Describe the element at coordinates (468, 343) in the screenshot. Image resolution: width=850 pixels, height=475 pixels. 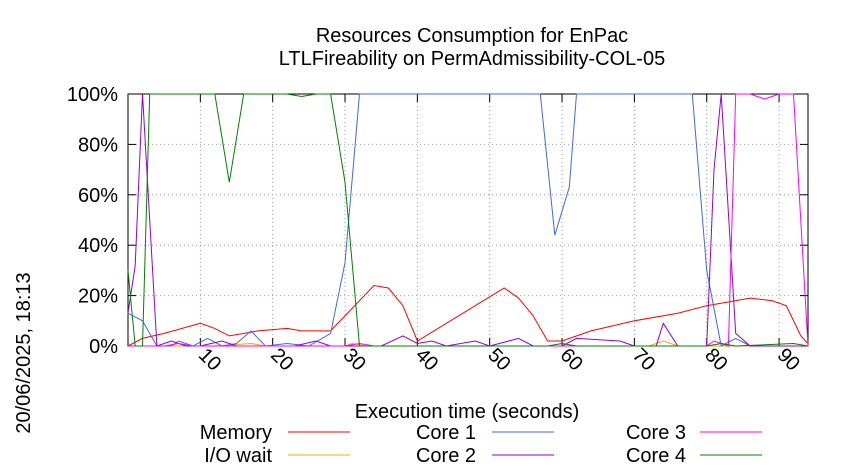
I see `series-line-i-o-wait` at that location.